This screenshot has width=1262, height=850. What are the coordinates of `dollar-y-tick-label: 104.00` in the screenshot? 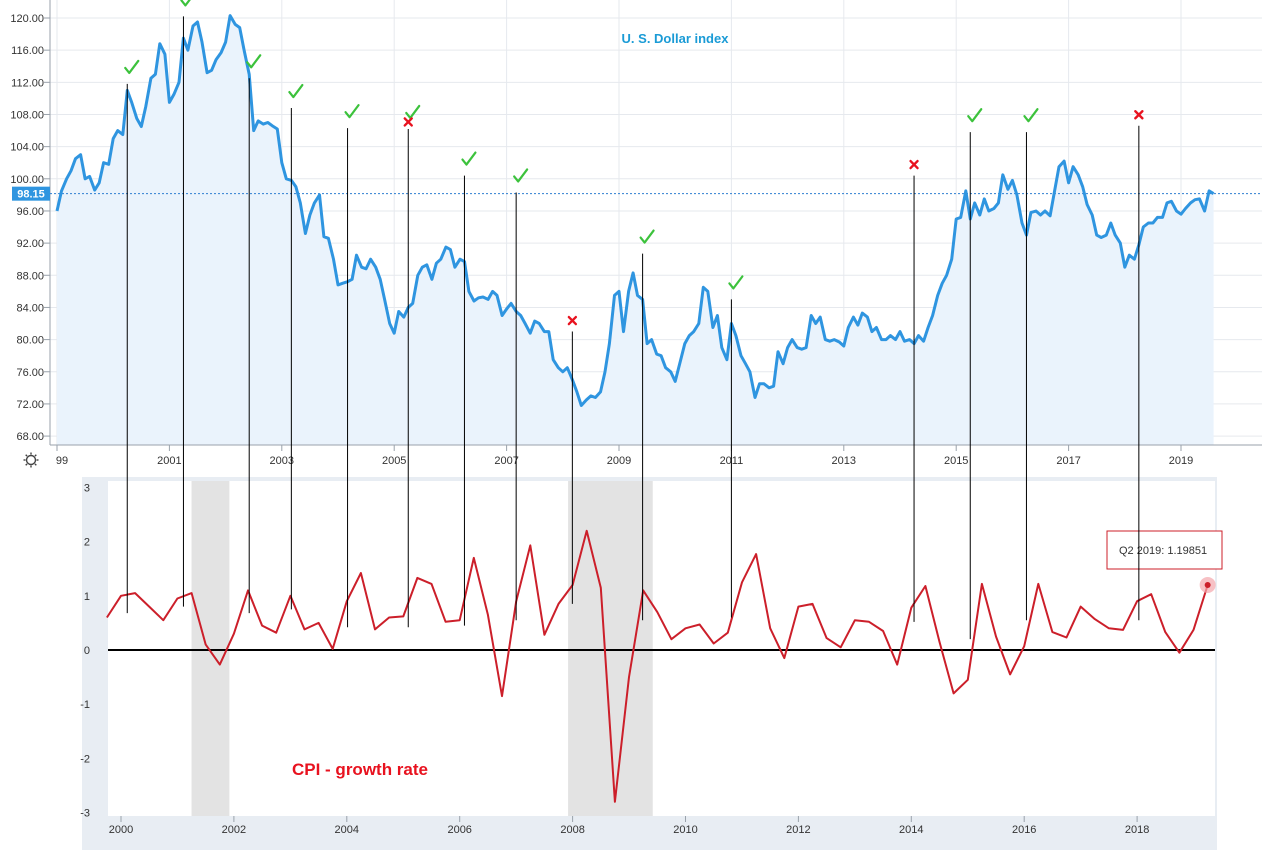 It's located at (27, 148).